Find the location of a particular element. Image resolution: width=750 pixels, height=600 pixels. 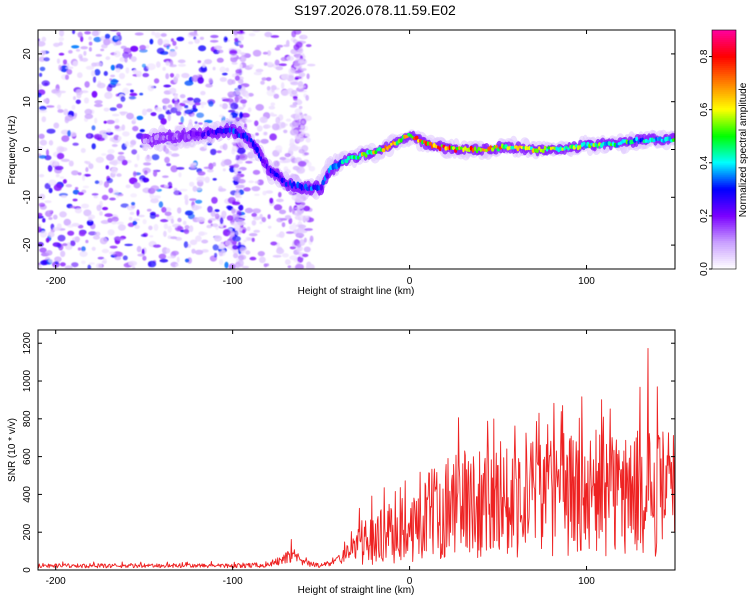

snr-y-label: SNR (10 * v/v) is located at coordinates (12, 450).